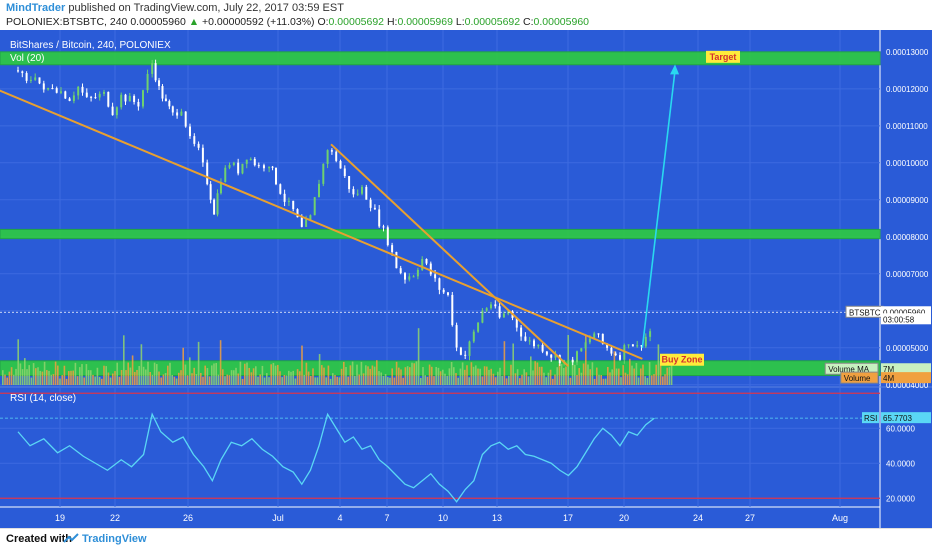  Describe the element at coordinates (865, 312) in the screenshot. I see `price-label-name: BTSBTC` at that location.